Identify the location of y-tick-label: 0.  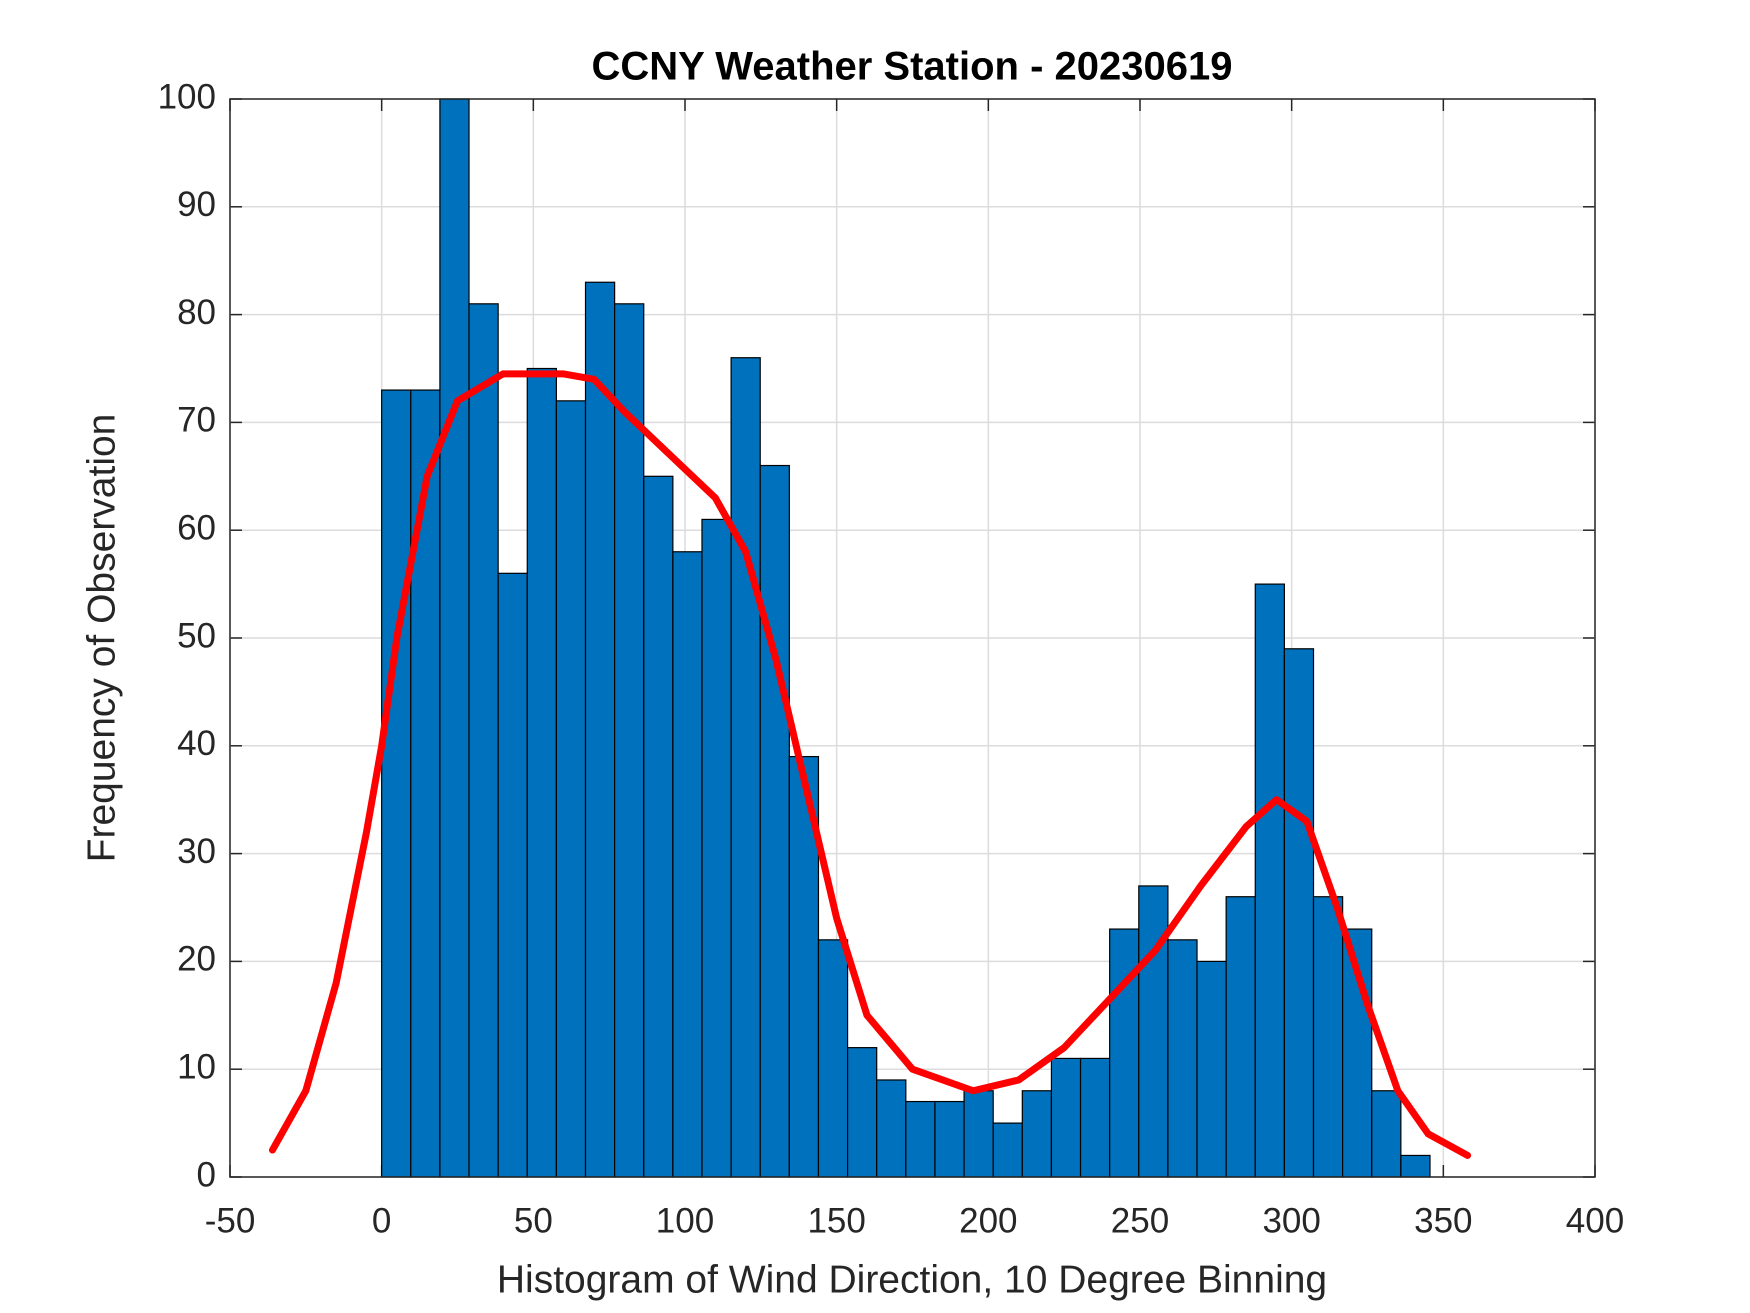
(206, 1174).